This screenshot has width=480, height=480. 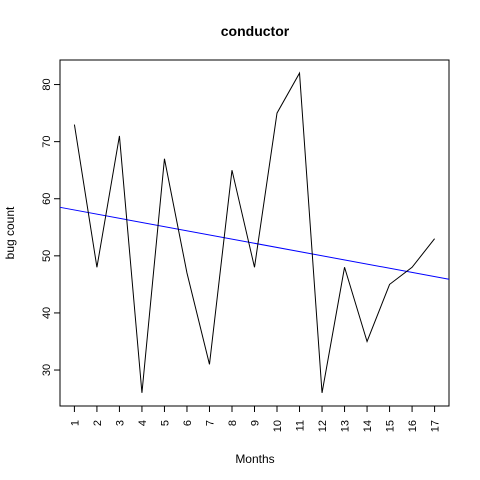 I want to click on y-tick-label: 30, so click(x=47, y=370).